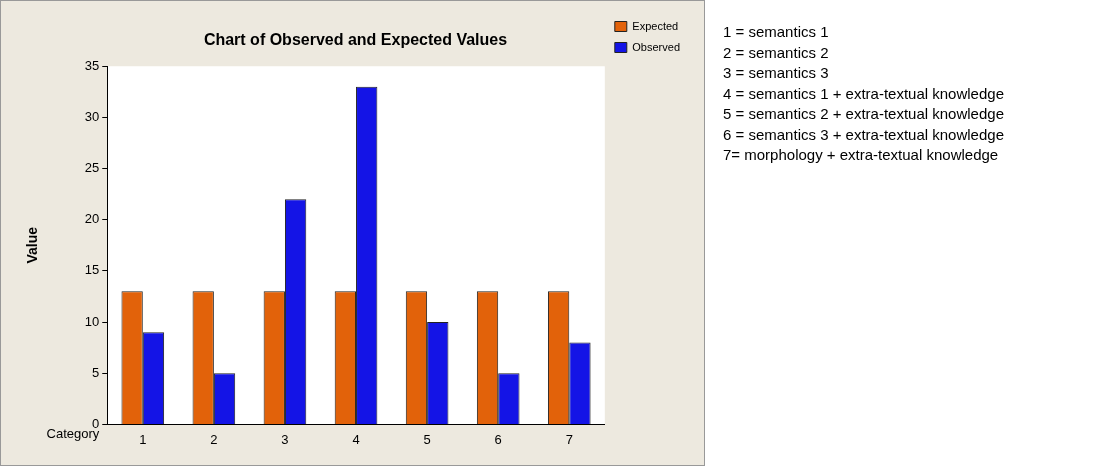 This screenshot has height=466, width=1105. I want to click on x-tick-label: 7, so click(569, 439).